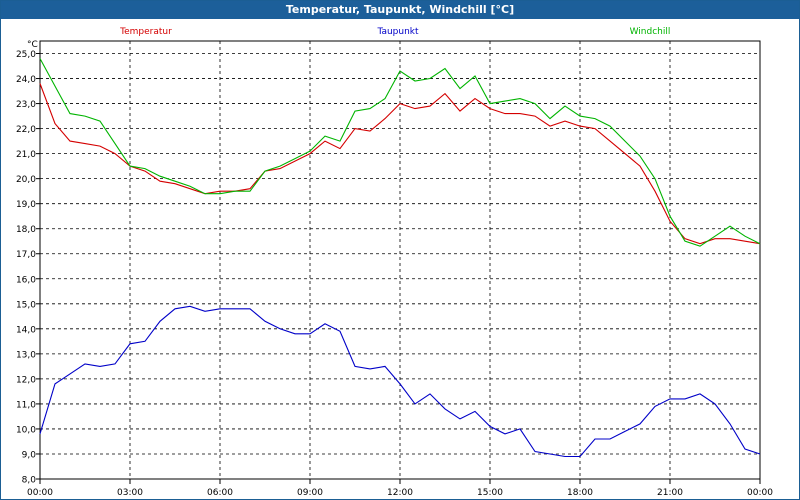 The width and height of the screenshot is (800, 500). What do you see at coordinates (310, 493) in the screenshot?
I see `x-tick-time-label: 09:00` at bounding box center [310, 493].